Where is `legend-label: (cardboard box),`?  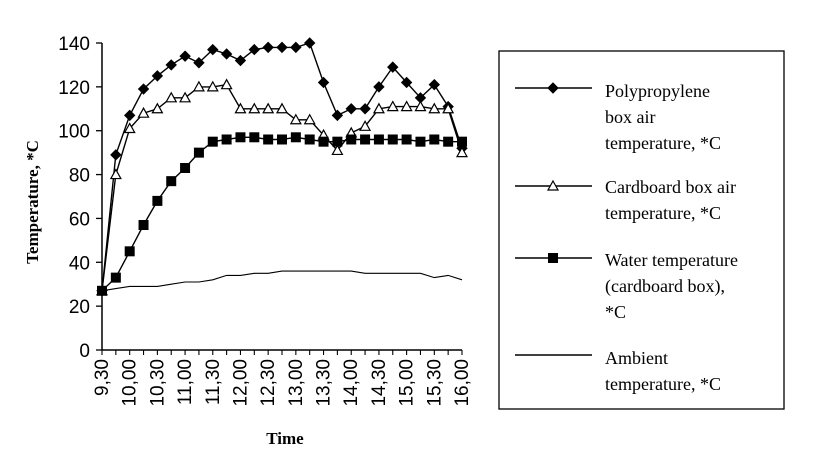
legend-label: (cardboard box), is located at coordinates (665, 286).